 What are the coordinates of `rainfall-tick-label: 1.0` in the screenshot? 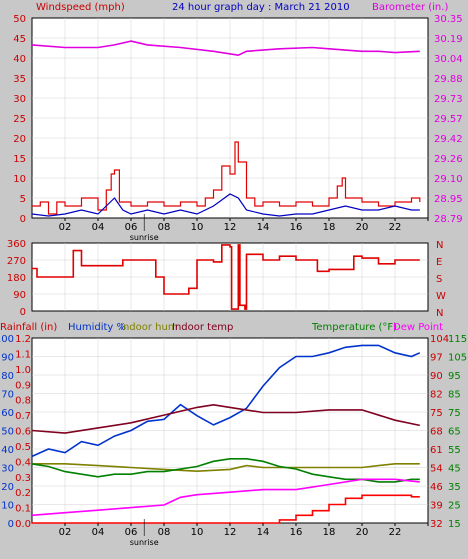 It's located at (23, 370).